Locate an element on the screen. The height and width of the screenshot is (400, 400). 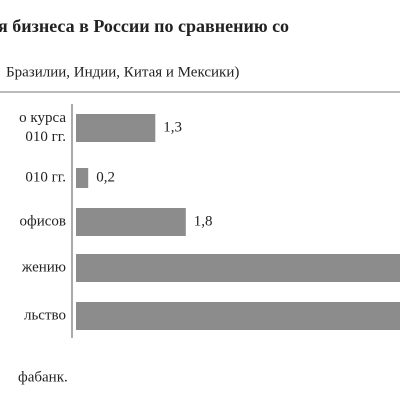
y-tick-label: льство is located at coordinates (44, 315).